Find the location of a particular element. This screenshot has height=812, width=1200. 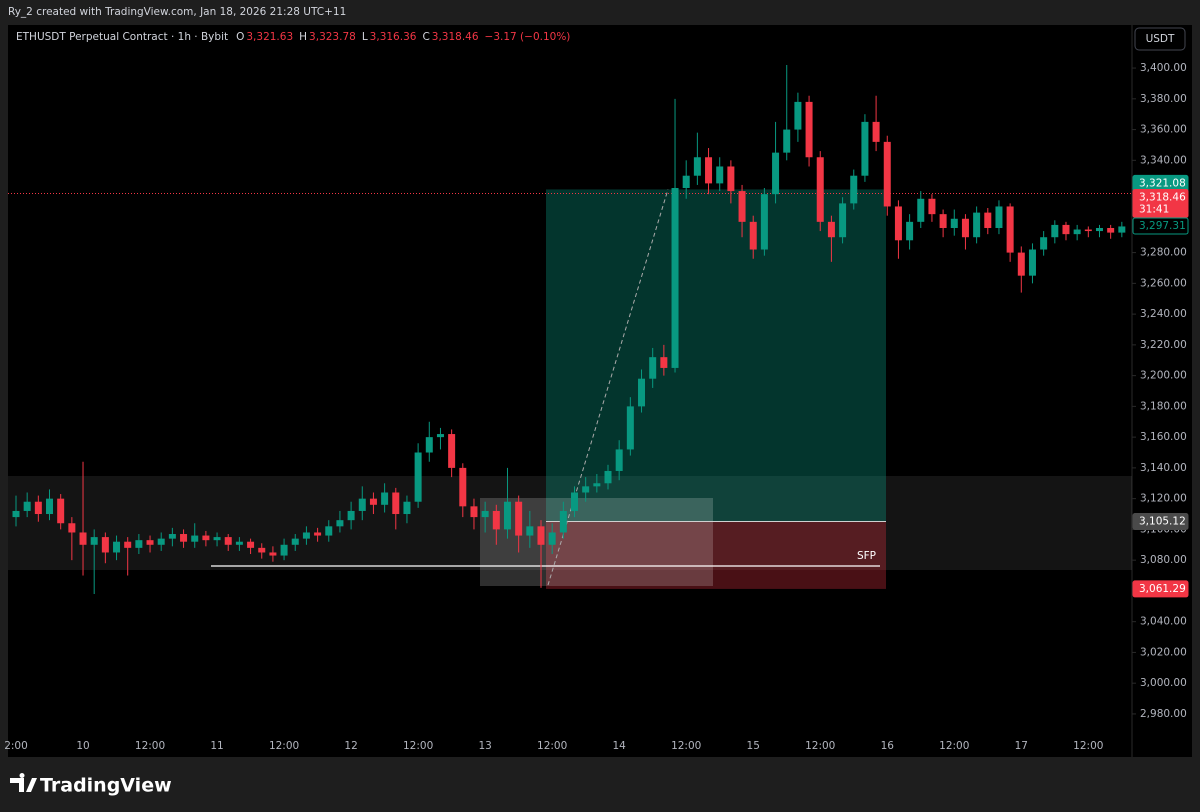

price-tag-label: 3,061.29 is located at coordinates (1162, 589).